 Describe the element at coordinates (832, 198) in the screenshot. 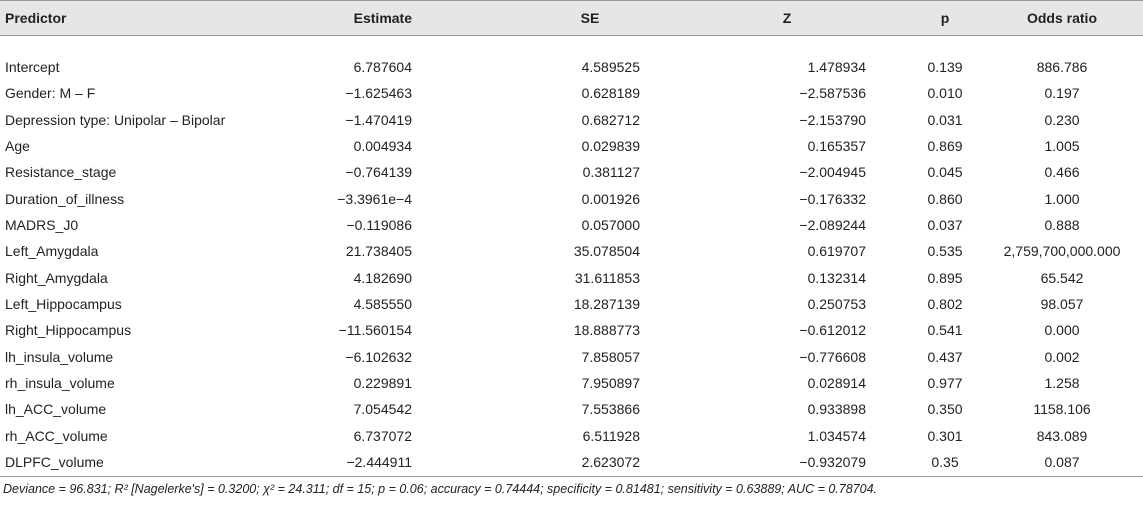

I see `table-cell: −0.176332` at that location.